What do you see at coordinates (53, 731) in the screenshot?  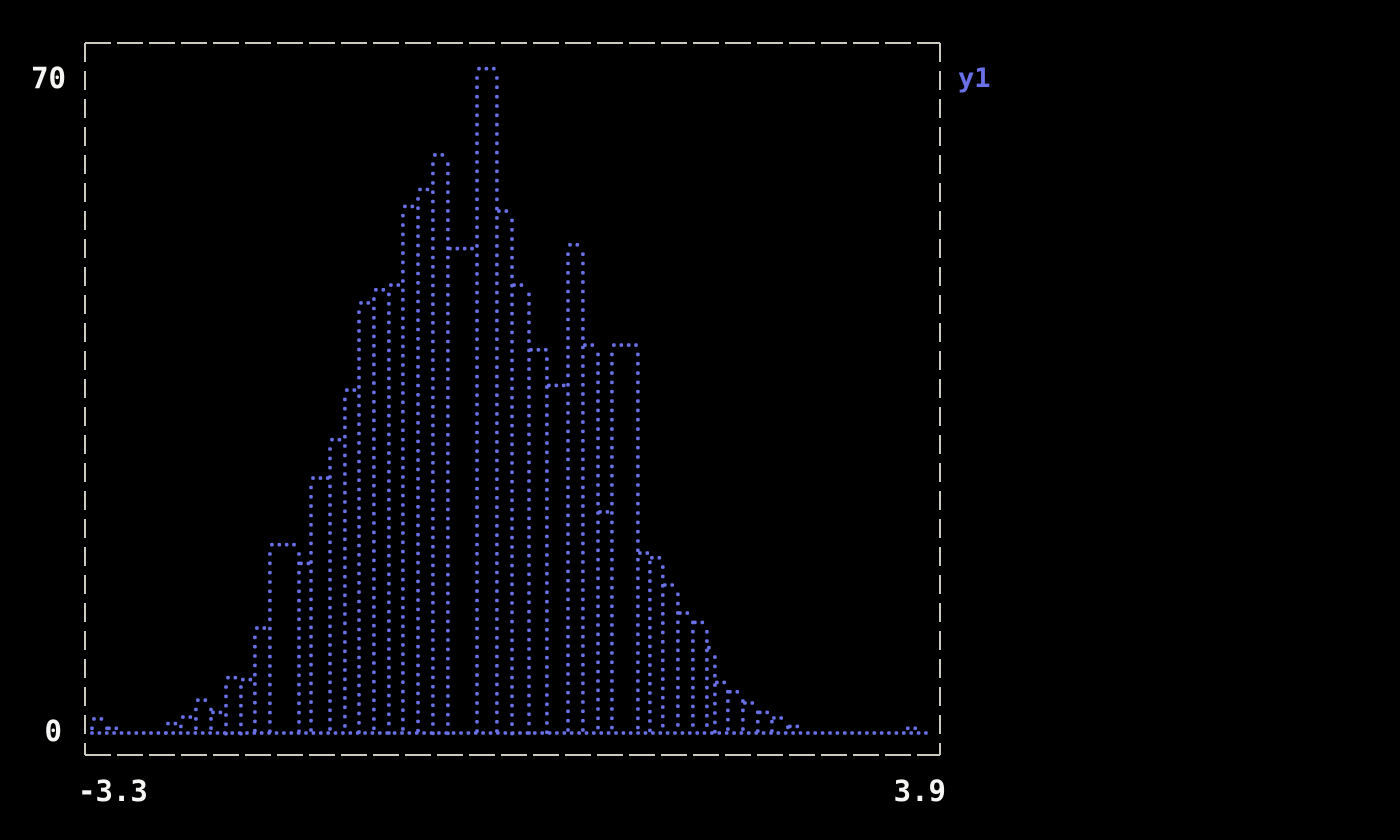 I see `y-axis-tick-bottom: 0` at bounding box center [53, 731].